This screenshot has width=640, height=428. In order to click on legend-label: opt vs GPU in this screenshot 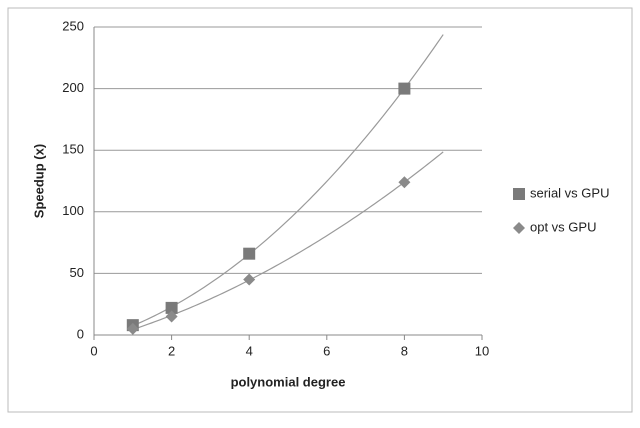, I will do `click(563, 226)`.